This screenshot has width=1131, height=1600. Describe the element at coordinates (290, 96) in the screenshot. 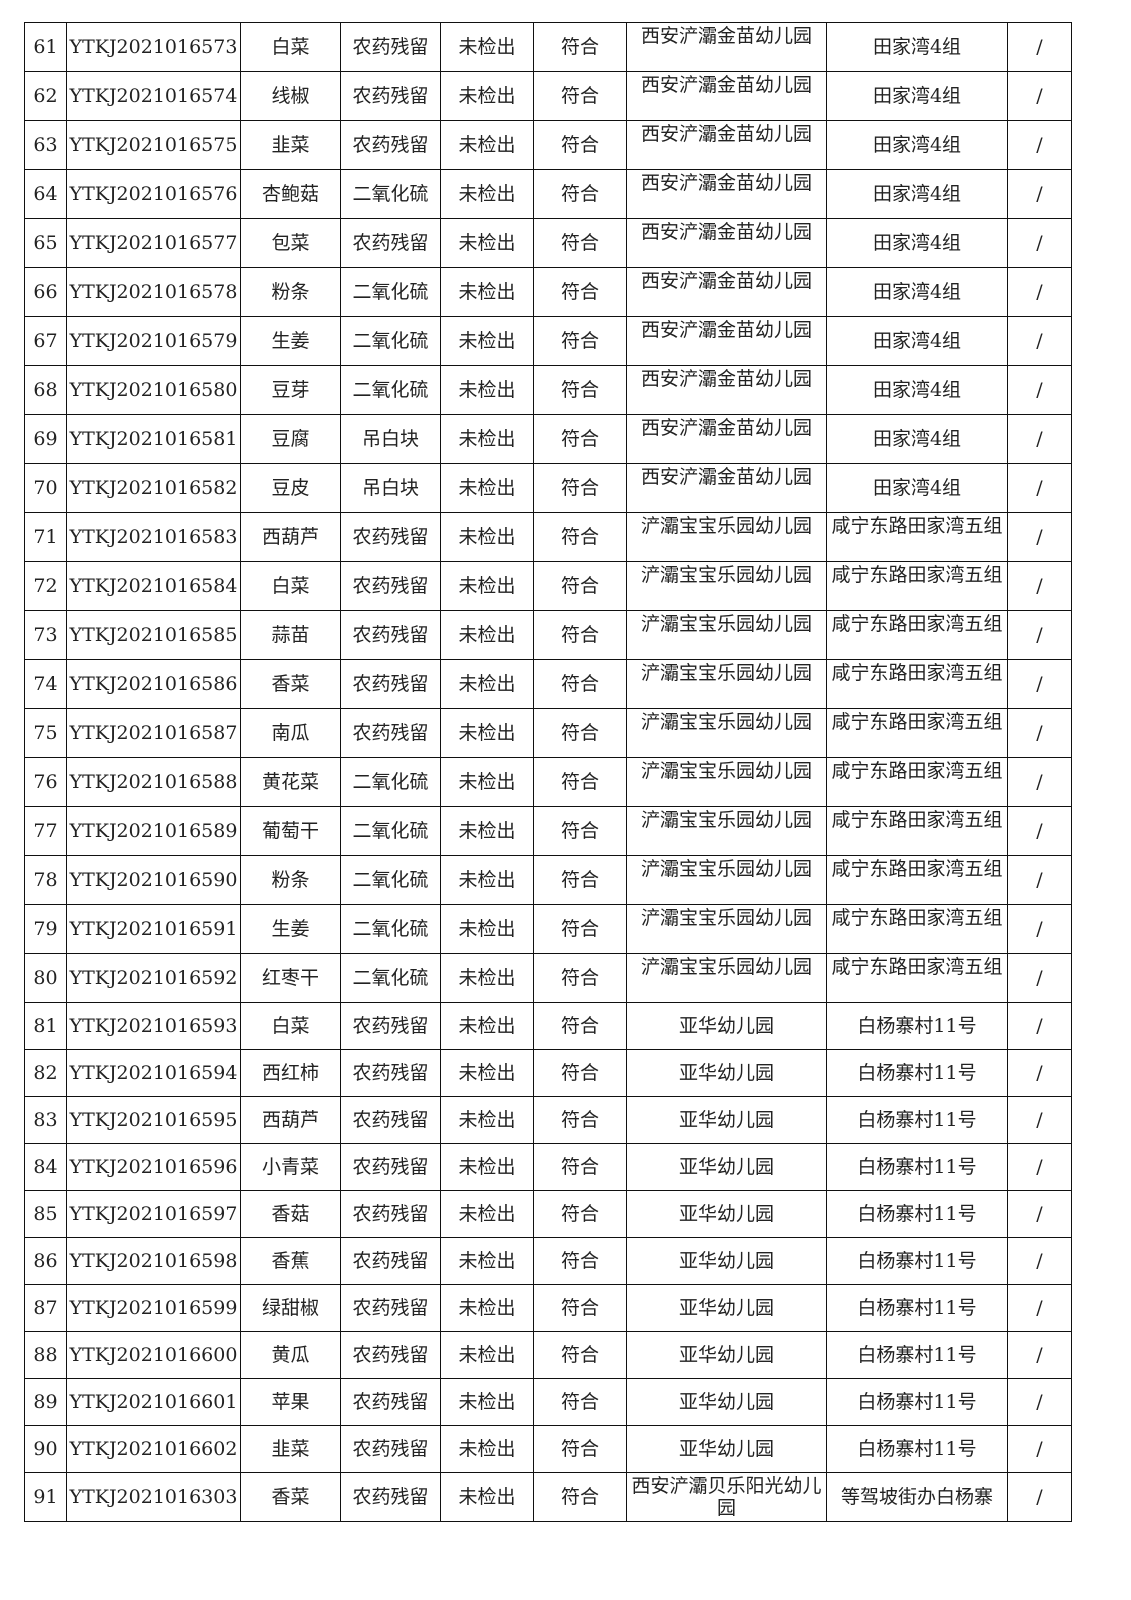

I see `sample-name-cell: 线椒` at that location.